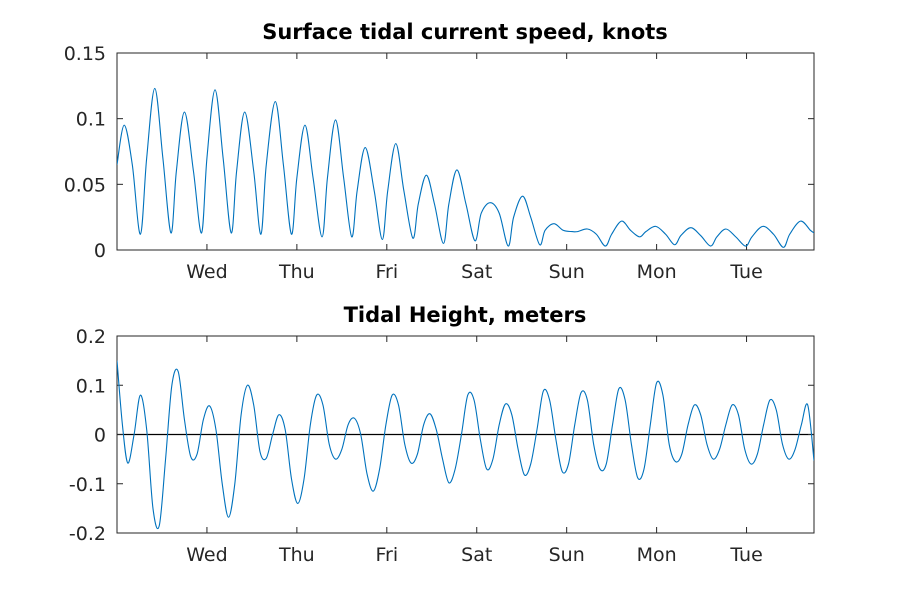 This screenshot has width=900, height=600. Describe the element at coordinates (465, 315) in the screenshot. I see `tidal-height-title: Tidal Height, meters` at that location.